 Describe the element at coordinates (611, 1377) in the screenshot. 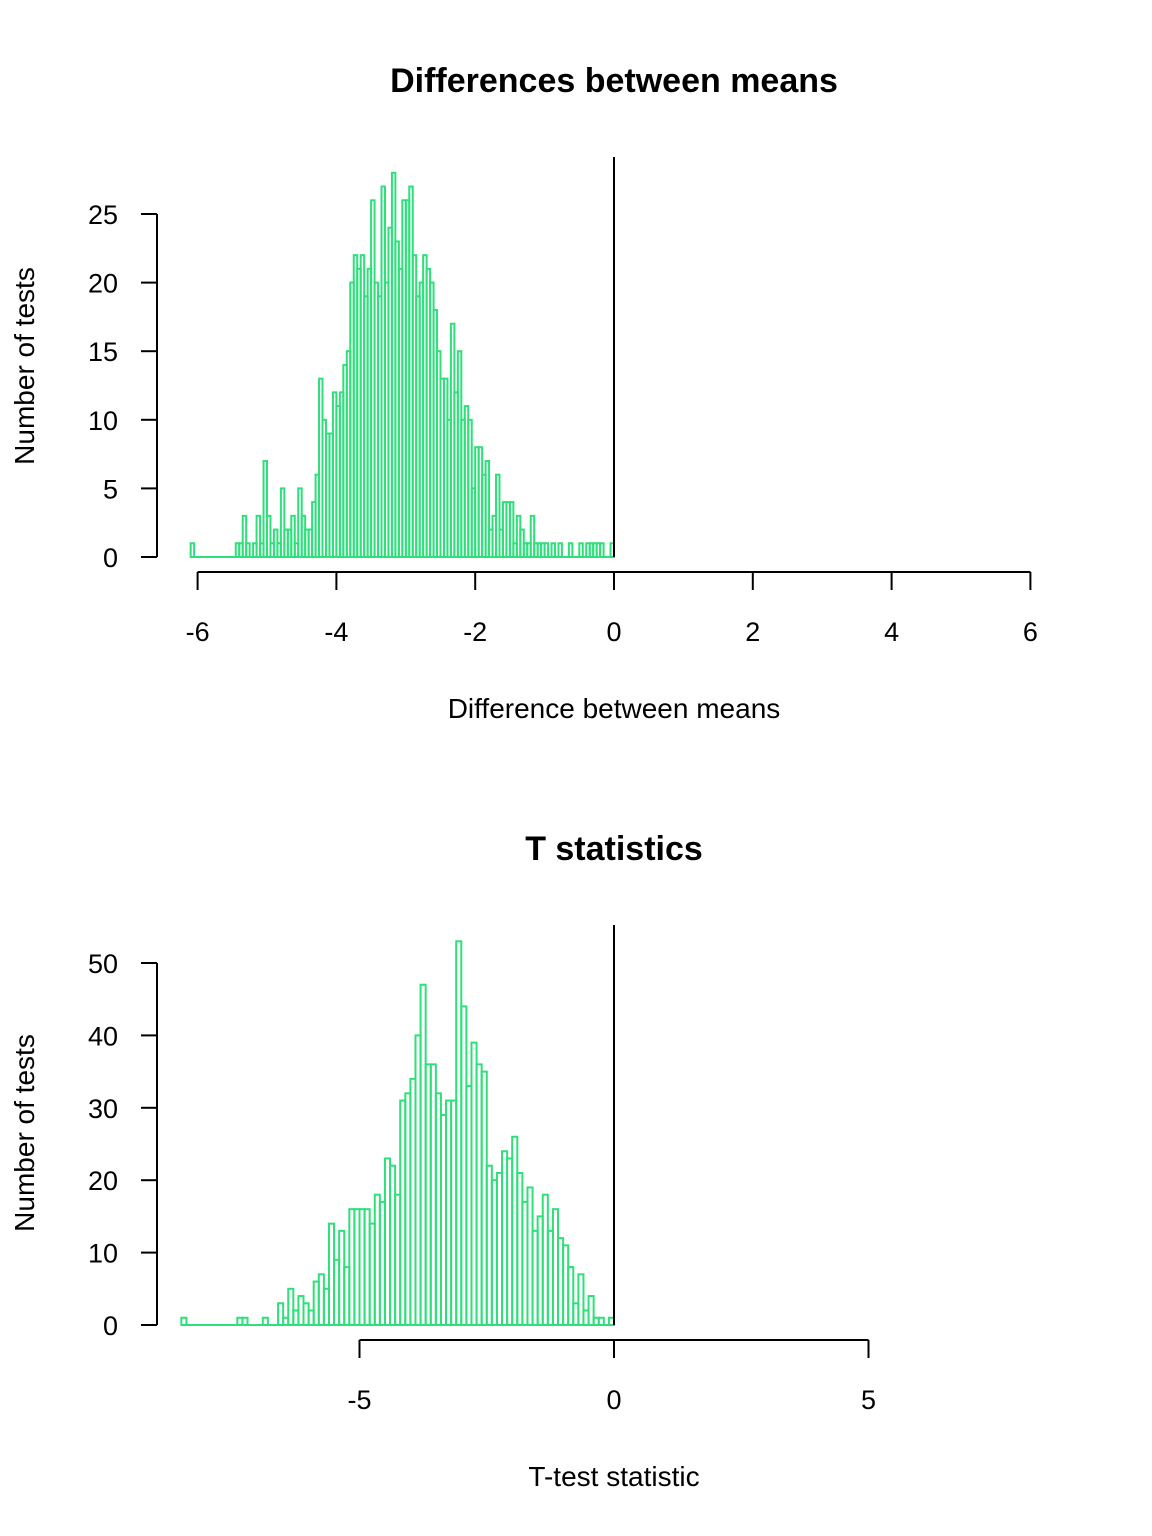

I see `x-axis: -5 0 5` at that location.